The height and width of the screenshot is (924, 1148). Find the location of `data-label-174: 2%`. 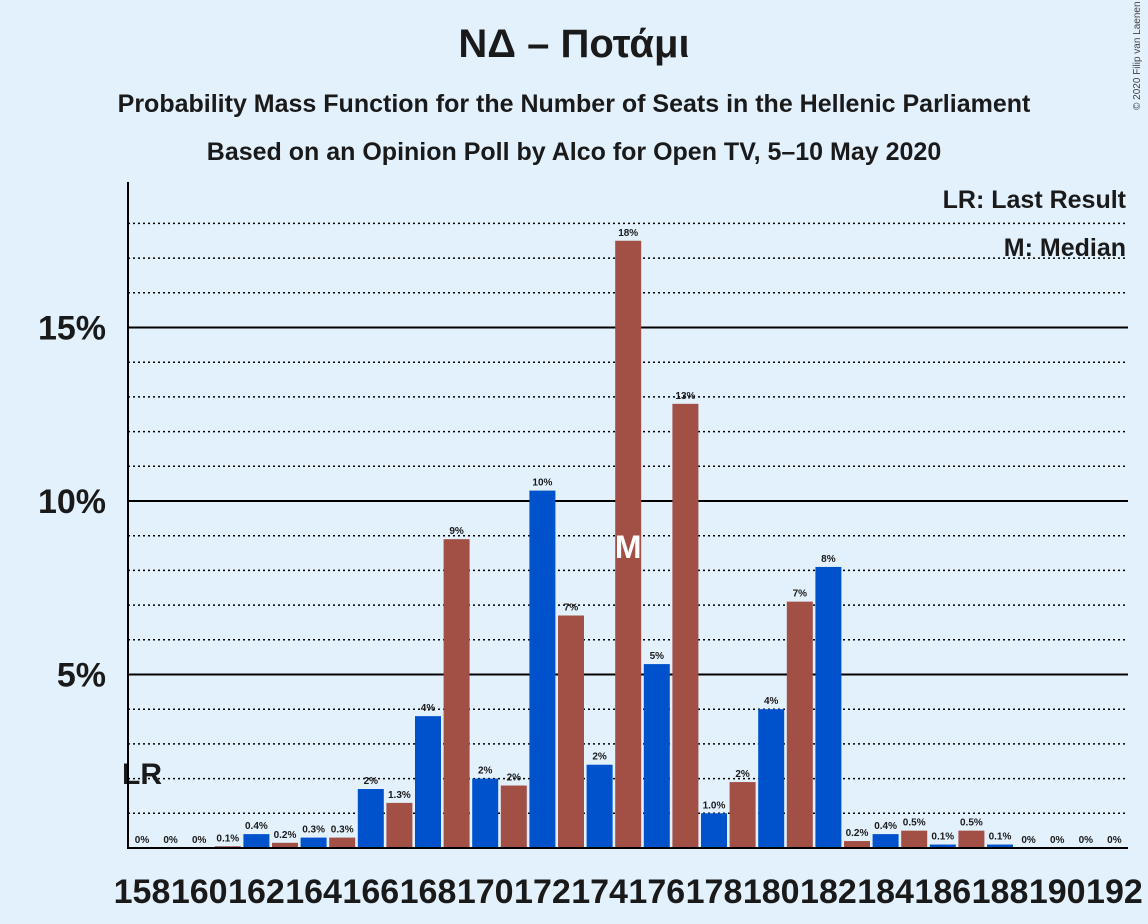

data-label-174: 2% is located at coordinates (599, 757).